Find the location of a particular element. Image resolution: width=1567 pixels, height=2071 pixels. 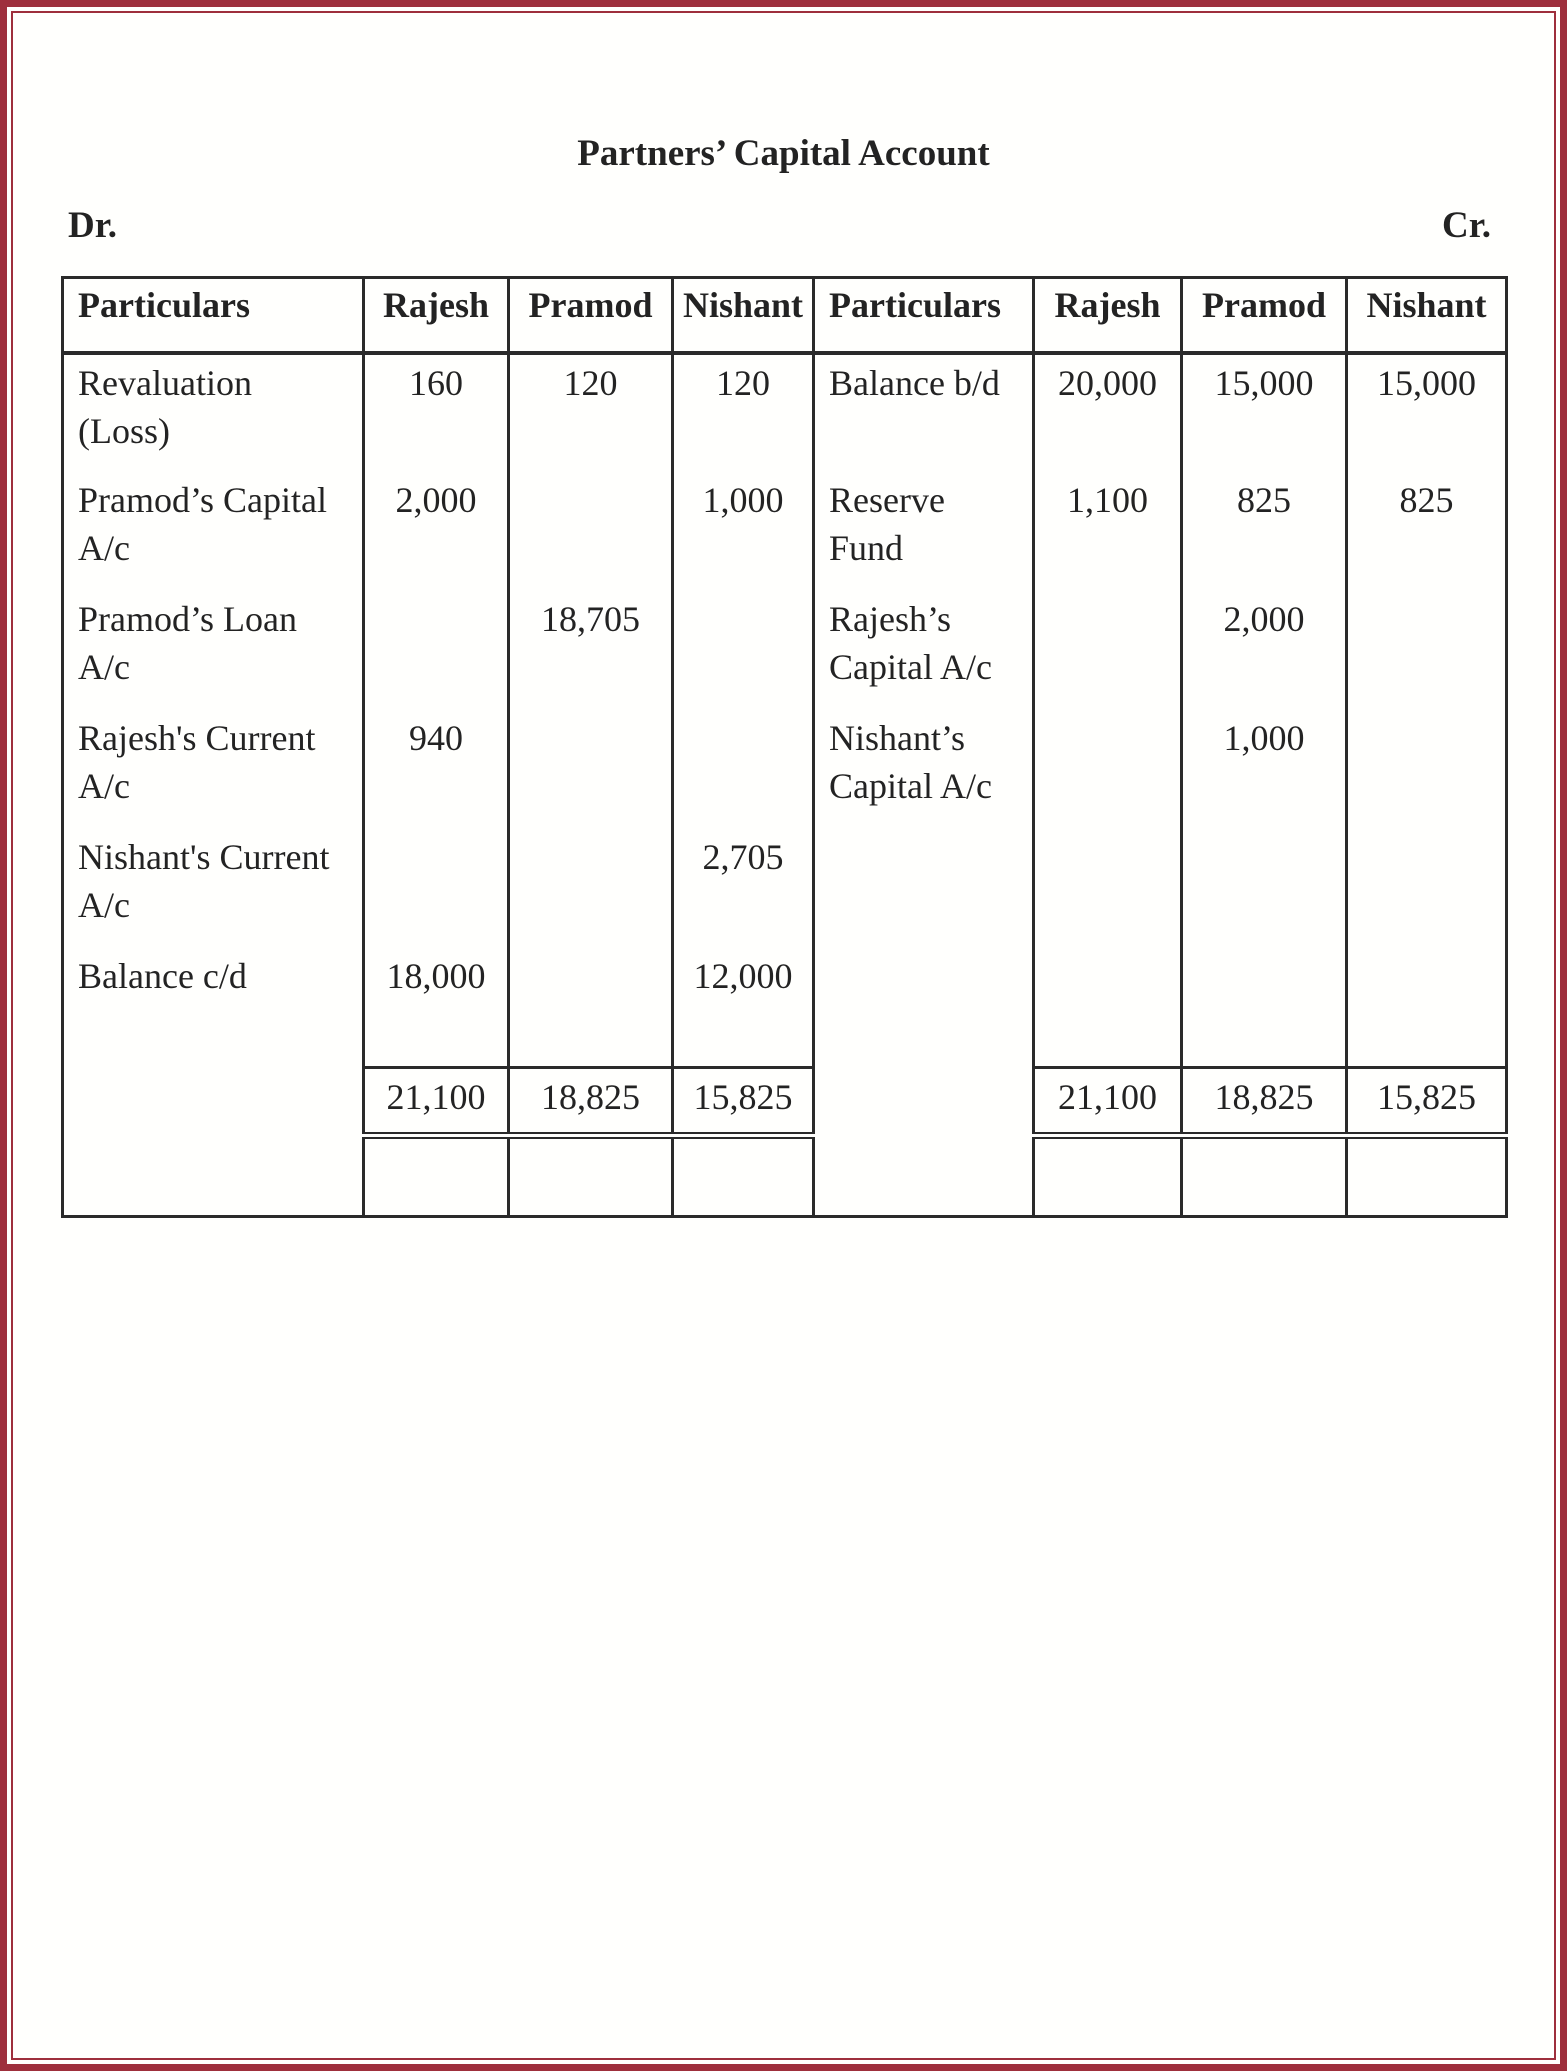

debit-rajesh: 160 is located at coordinates (436, 412).